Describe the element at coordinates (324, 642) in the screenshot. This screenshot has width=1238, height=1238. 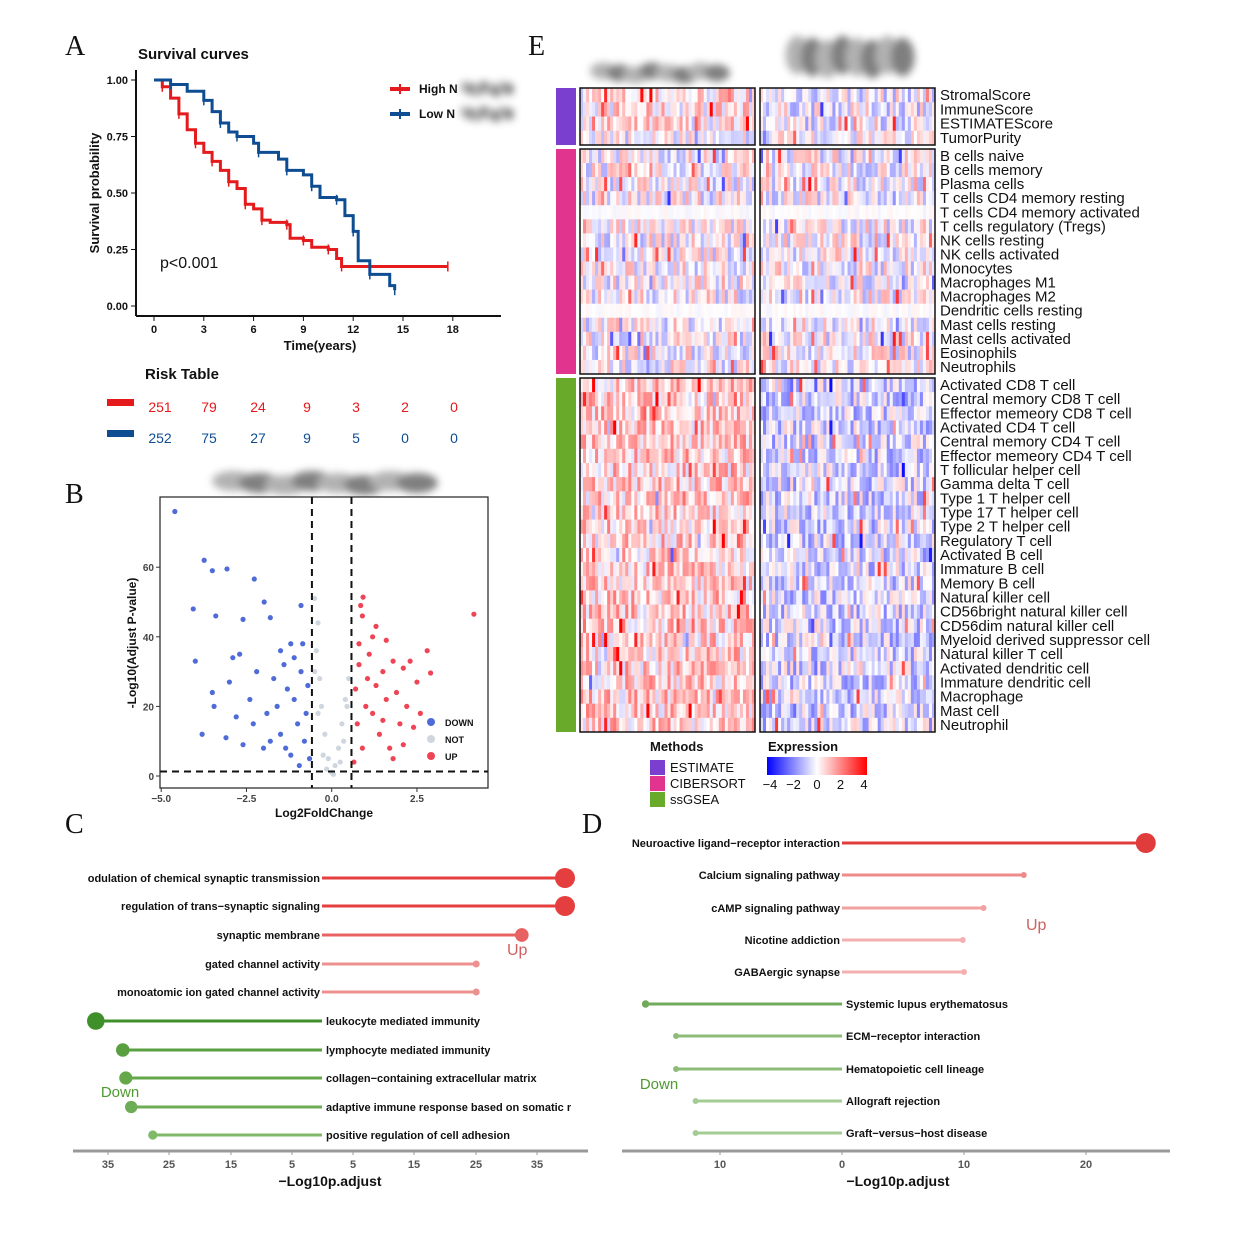
I see `plot-frame` at that location.